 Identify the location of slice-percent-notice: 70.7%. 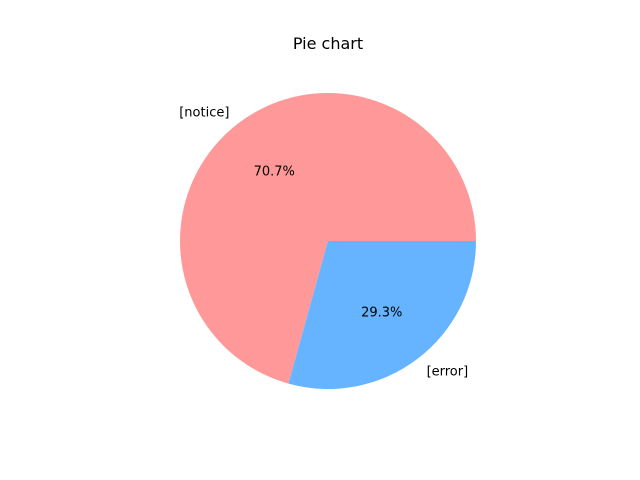
(274, 171).